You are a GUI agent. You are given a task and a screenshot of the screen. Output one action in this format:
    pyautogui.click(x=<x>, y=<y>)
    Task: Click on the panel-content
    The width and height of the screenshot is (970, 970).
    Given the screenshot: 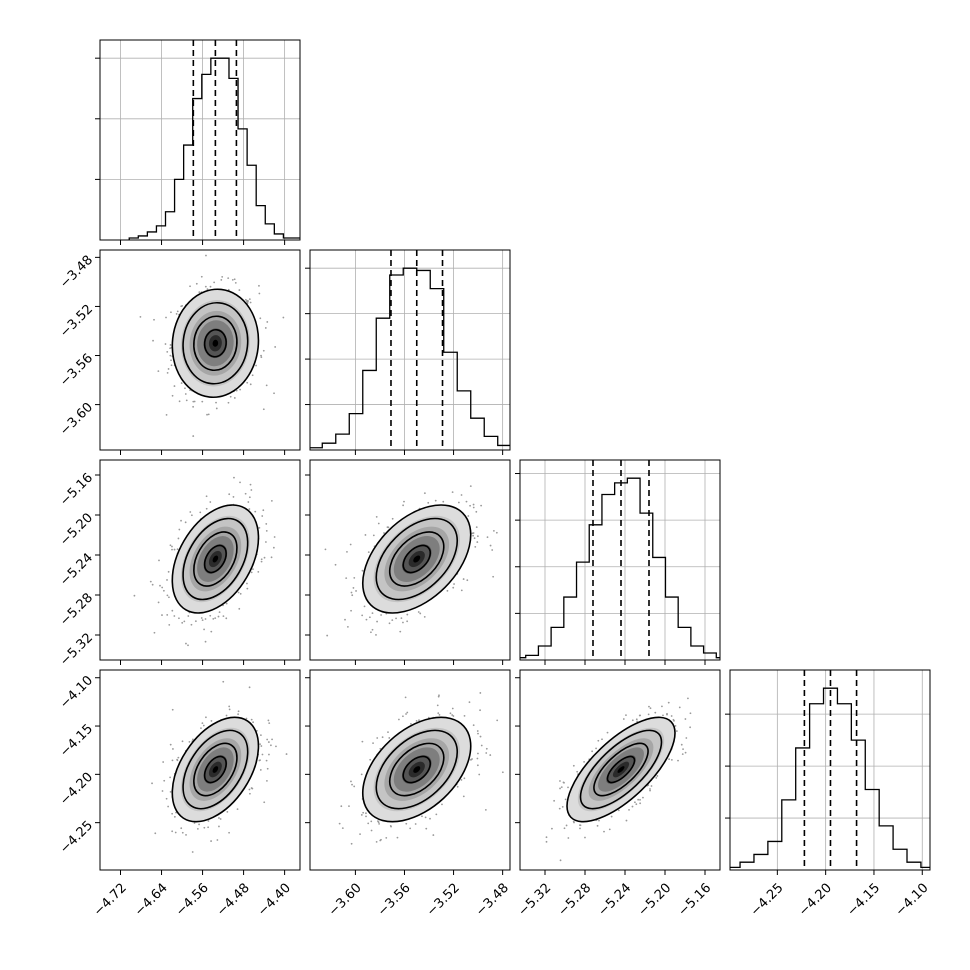 What is the action you would take?
    pyautogui.click(x=411, y=561)
    